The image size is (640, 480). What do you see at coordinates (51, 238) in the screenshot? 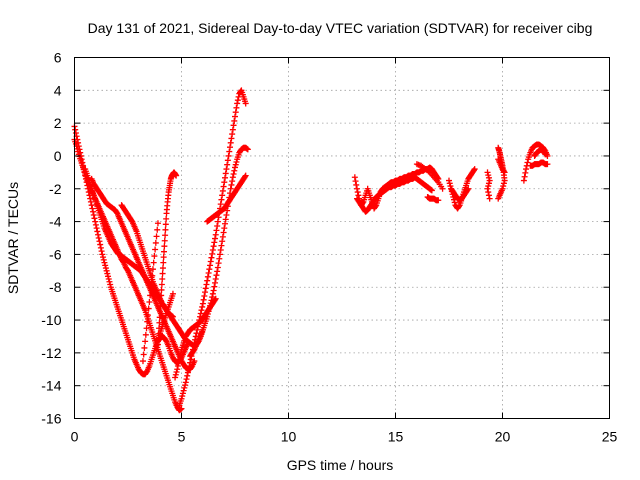
I see `y-tick-labels: -16 -14 -12 -10 -8 -6 -4 -2 0 2 4 6` at bounding box center [51, 238].